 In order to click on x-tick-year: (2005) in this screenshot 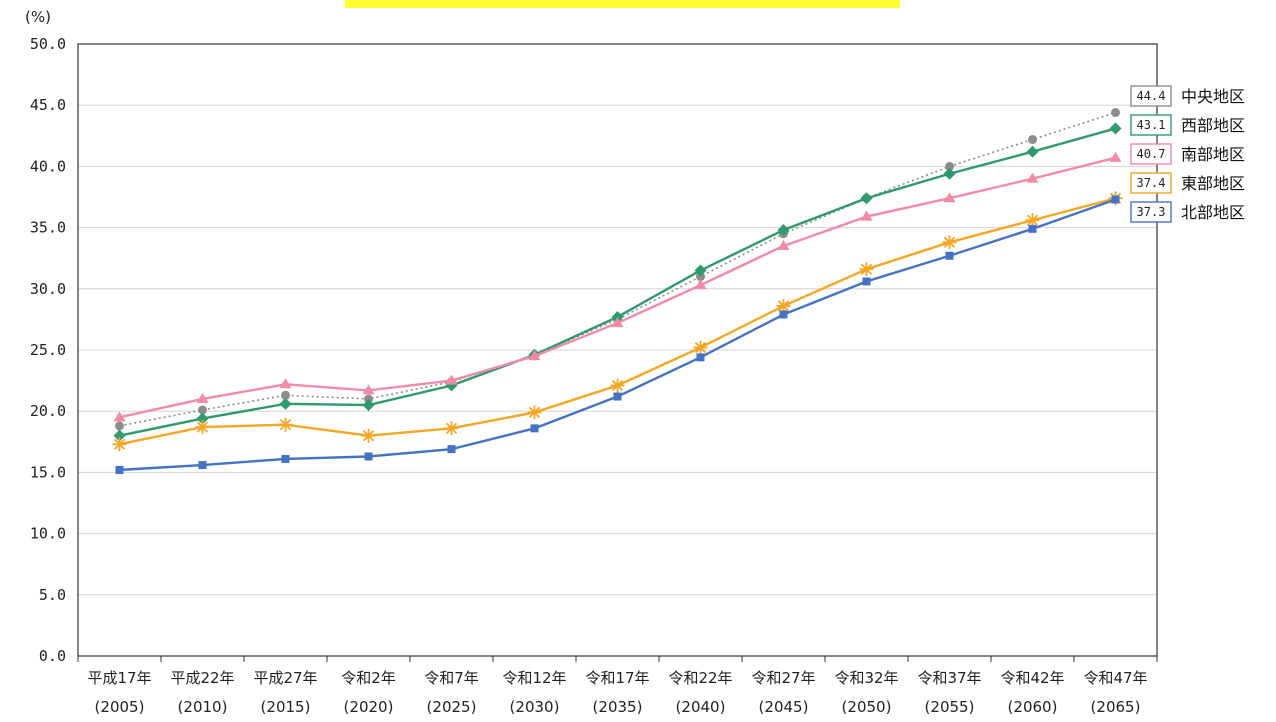, I will do `click(120, 707)`.